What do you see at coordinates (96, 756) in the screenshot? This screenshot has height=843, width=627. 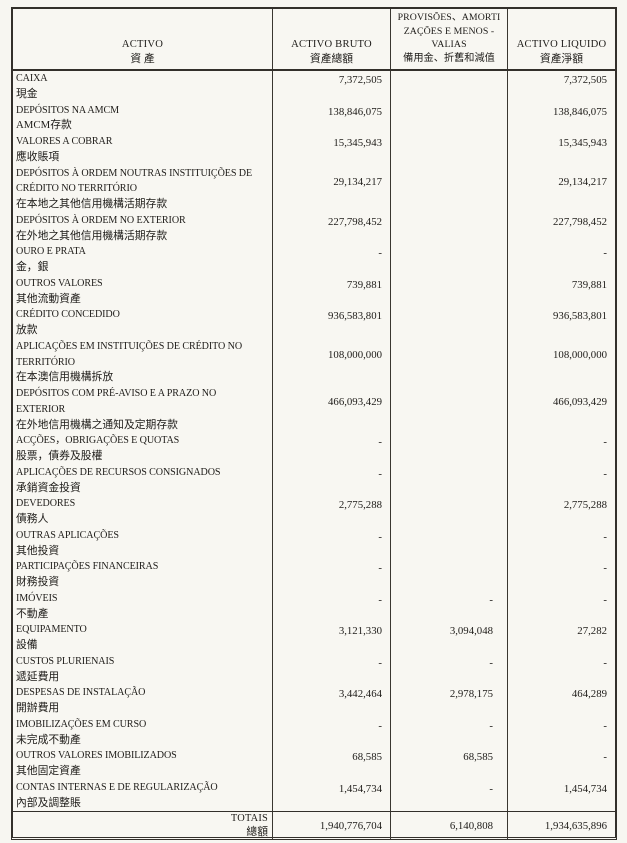 I see `asset-label-pt: OUTROS VALORES IMOBILIZADOS` at bounding box center [96, 756].